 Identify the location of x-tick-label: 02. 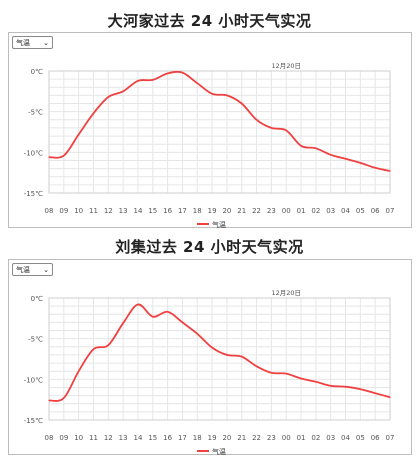
(315, 211).